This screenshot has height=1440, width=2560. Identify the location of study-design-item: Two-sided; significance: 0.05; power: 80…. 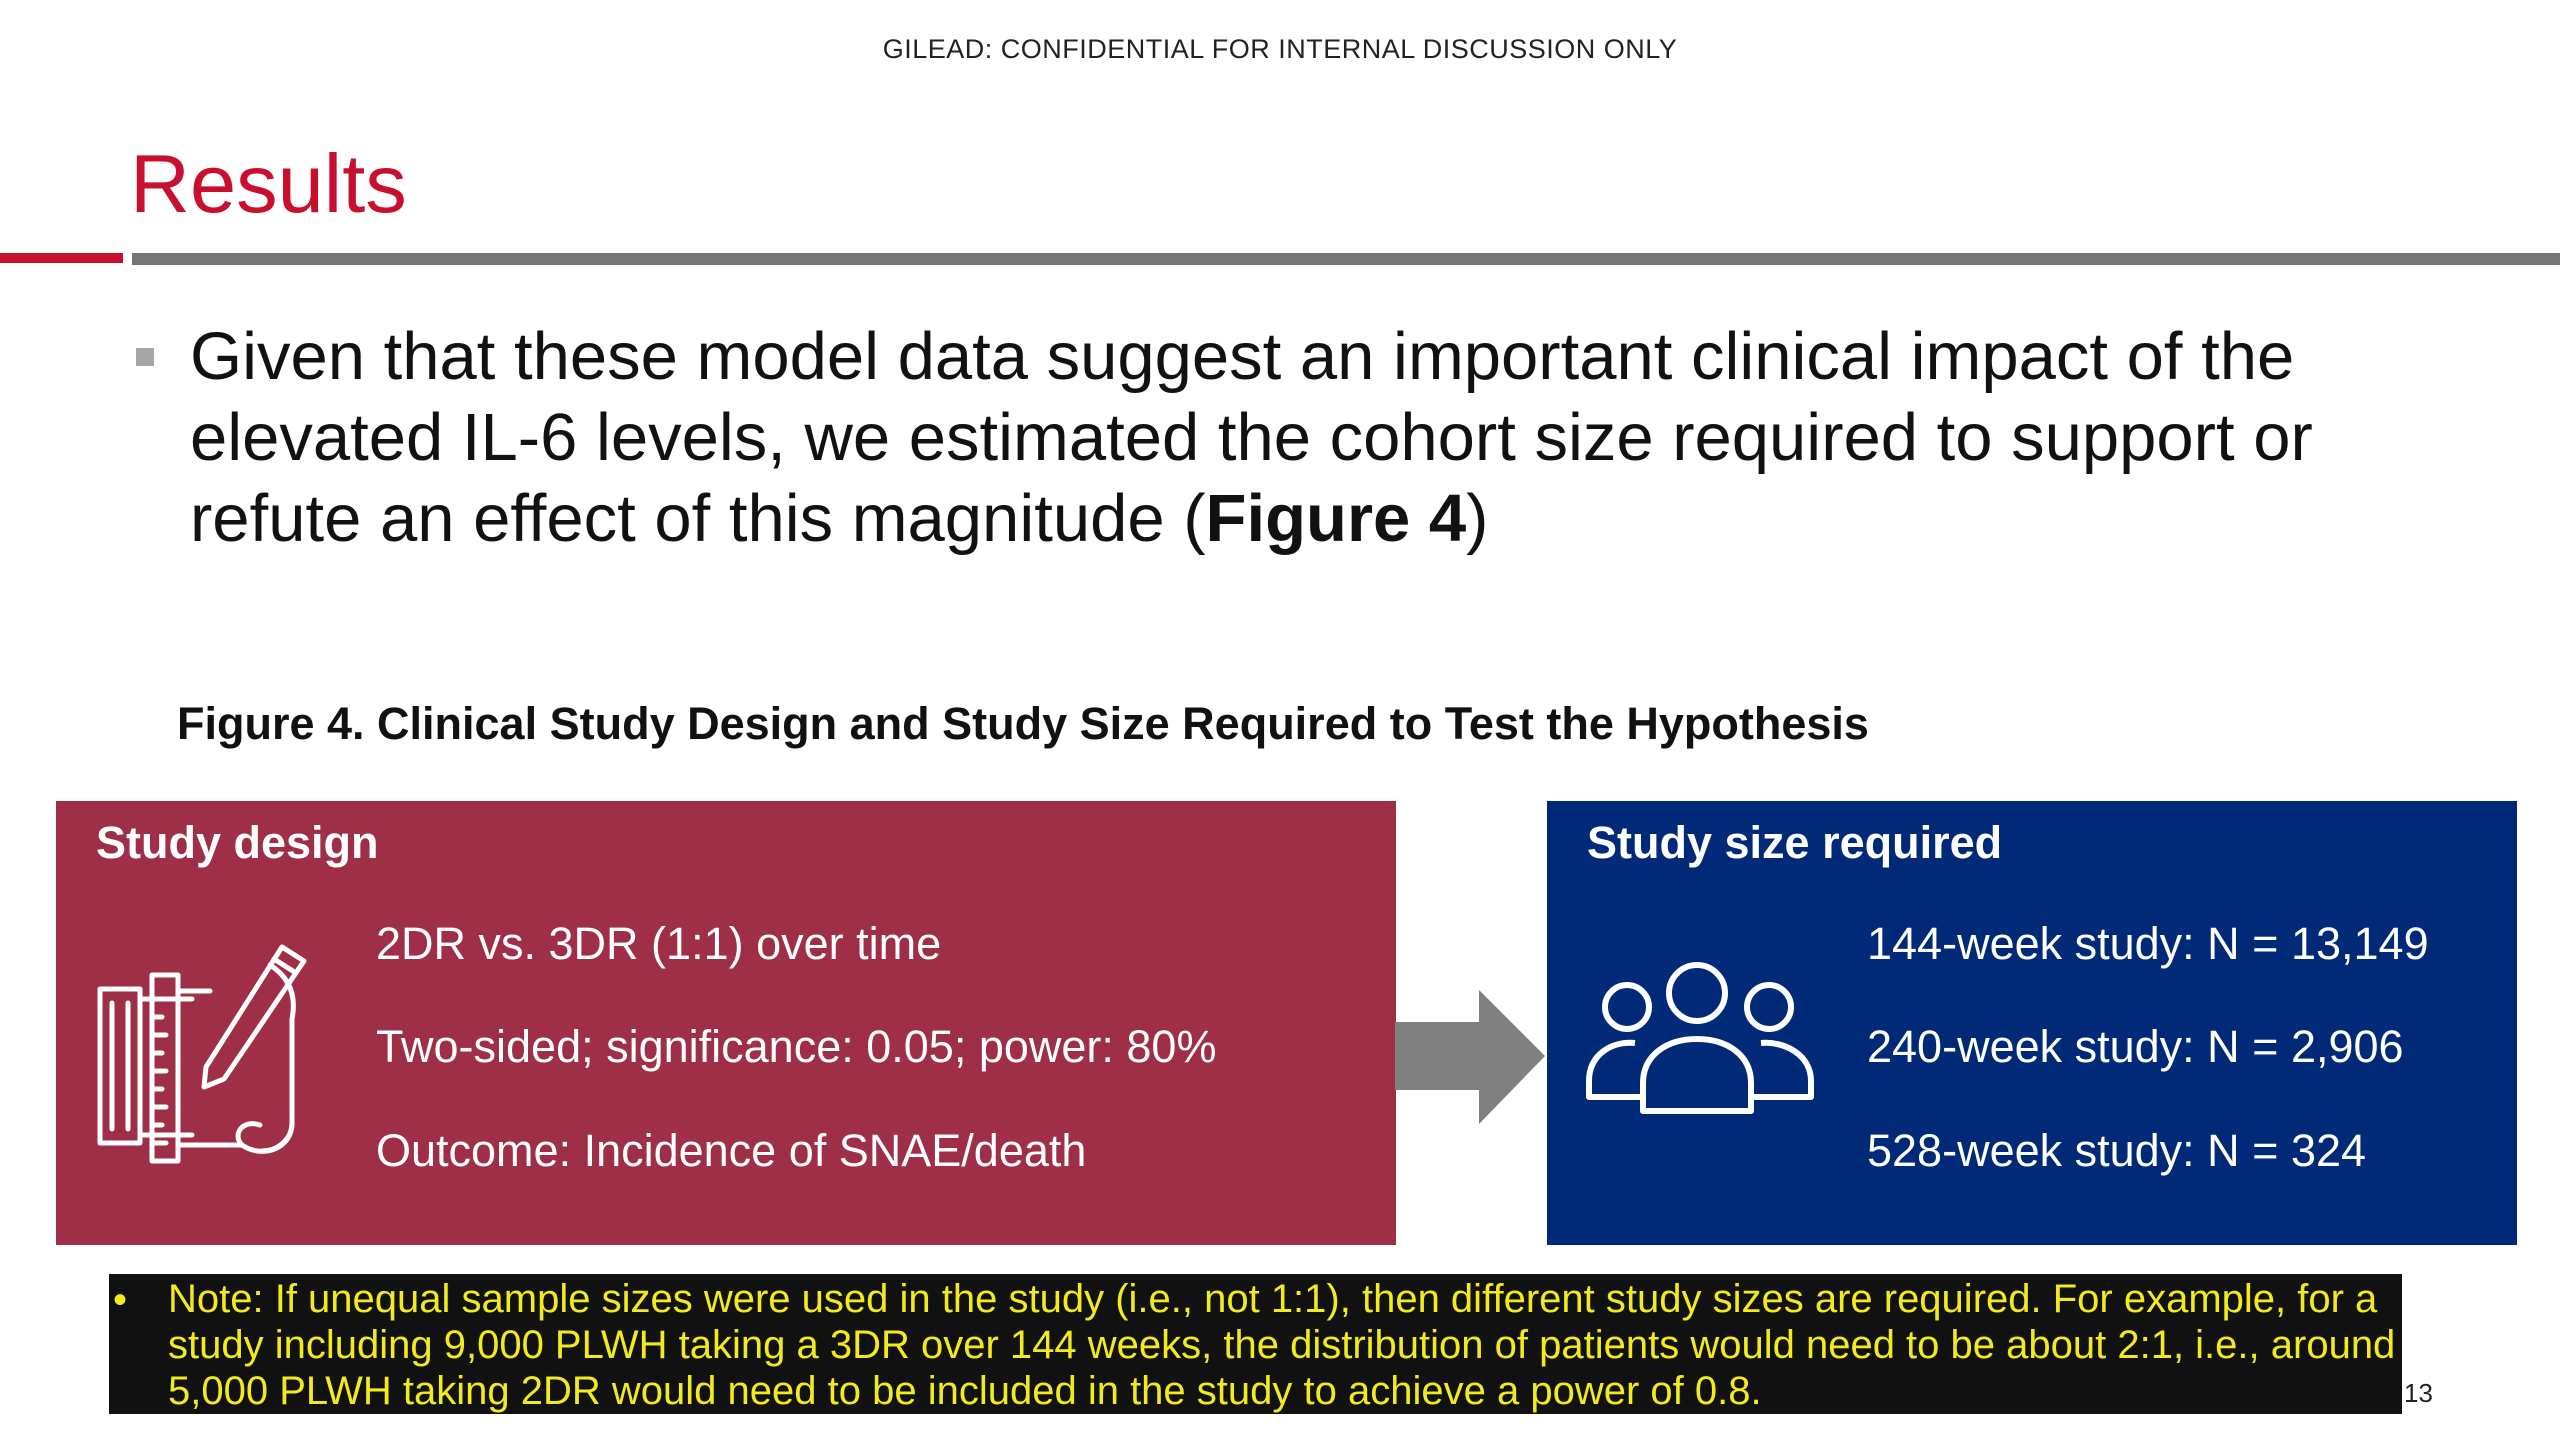
(796, 1046).